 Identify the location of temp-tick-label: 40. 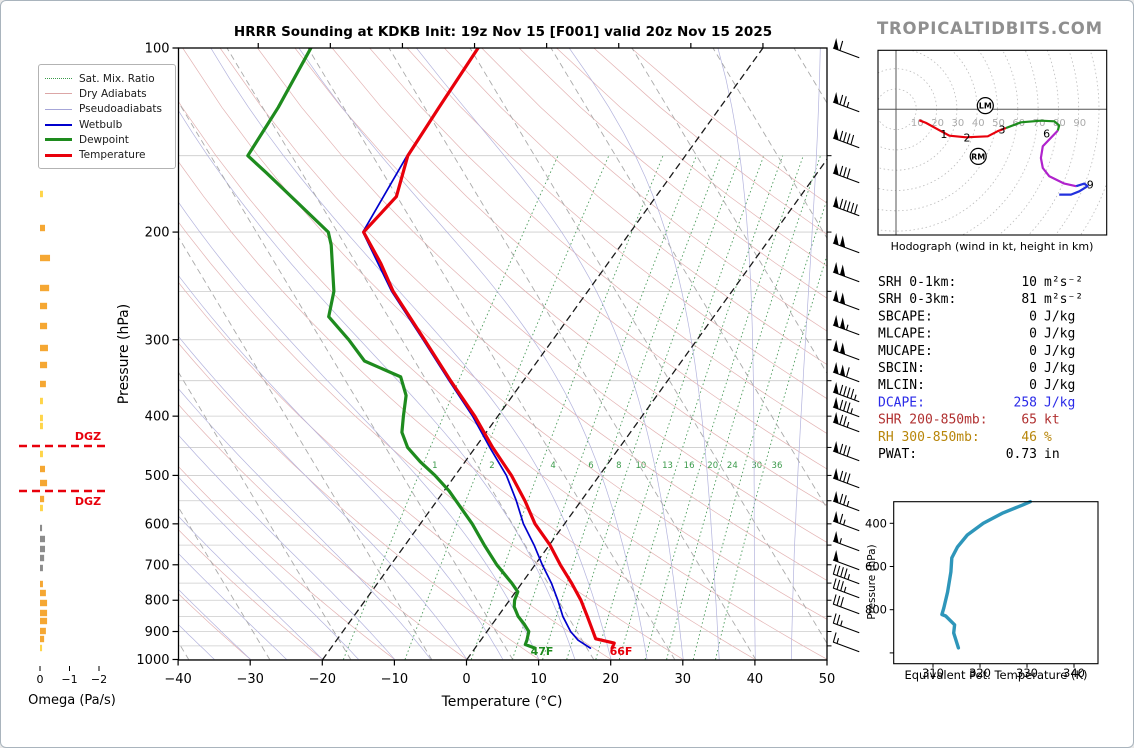
(755, 679).